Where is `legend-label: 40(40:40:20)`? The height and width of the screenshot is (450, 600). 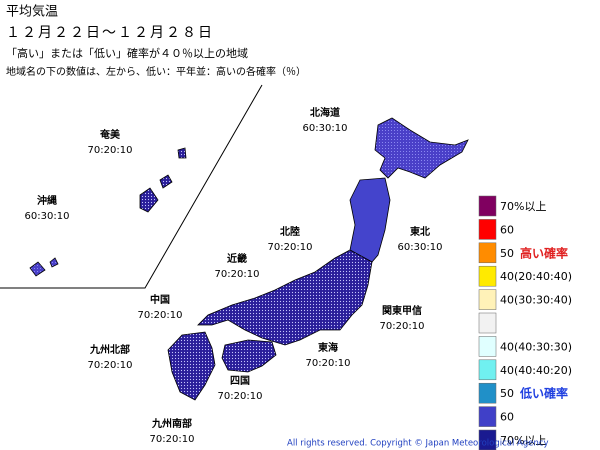
legend-label: 40(40:40:20) is located at coordinates (536, 370).